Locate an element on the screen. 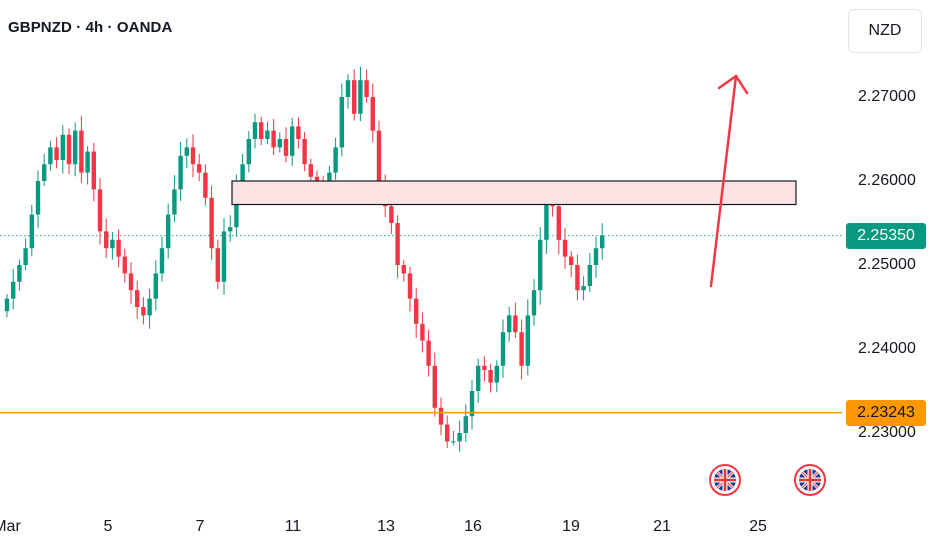 The width and height of the screenshot is (932, 550). date-tick-label: 7 is located at coordinates (200, 526).